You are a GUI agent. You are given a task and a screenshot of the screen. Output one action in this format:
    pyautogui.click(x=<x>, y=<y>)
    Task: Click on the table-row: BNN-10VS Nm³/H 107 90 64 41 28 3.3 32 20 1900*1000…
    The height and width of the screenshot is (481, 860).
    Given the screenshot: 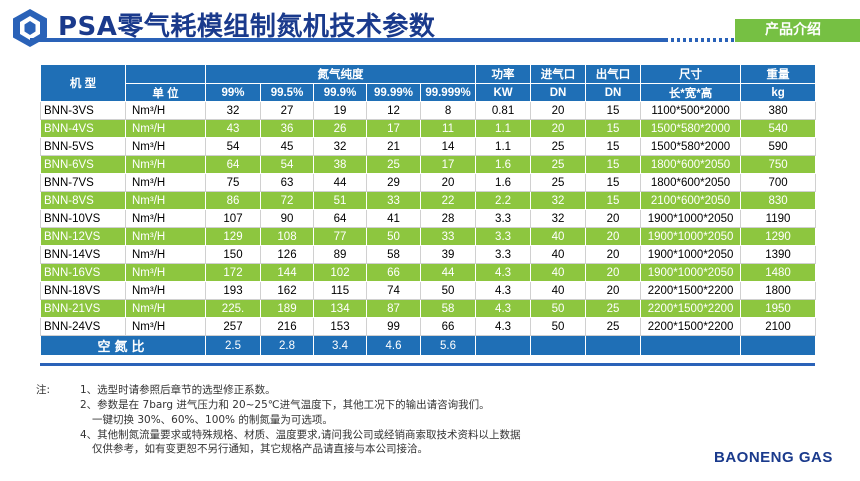 What is the action you would take?
    pyautogui.click(x=428, y=218)
    